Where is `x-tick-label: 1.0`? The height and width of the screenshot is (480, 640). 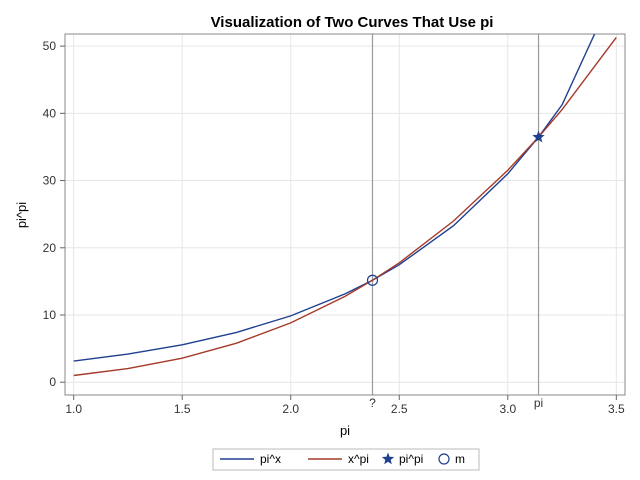 x-tick-label: 1.0 is located at coordinates (73, 409).